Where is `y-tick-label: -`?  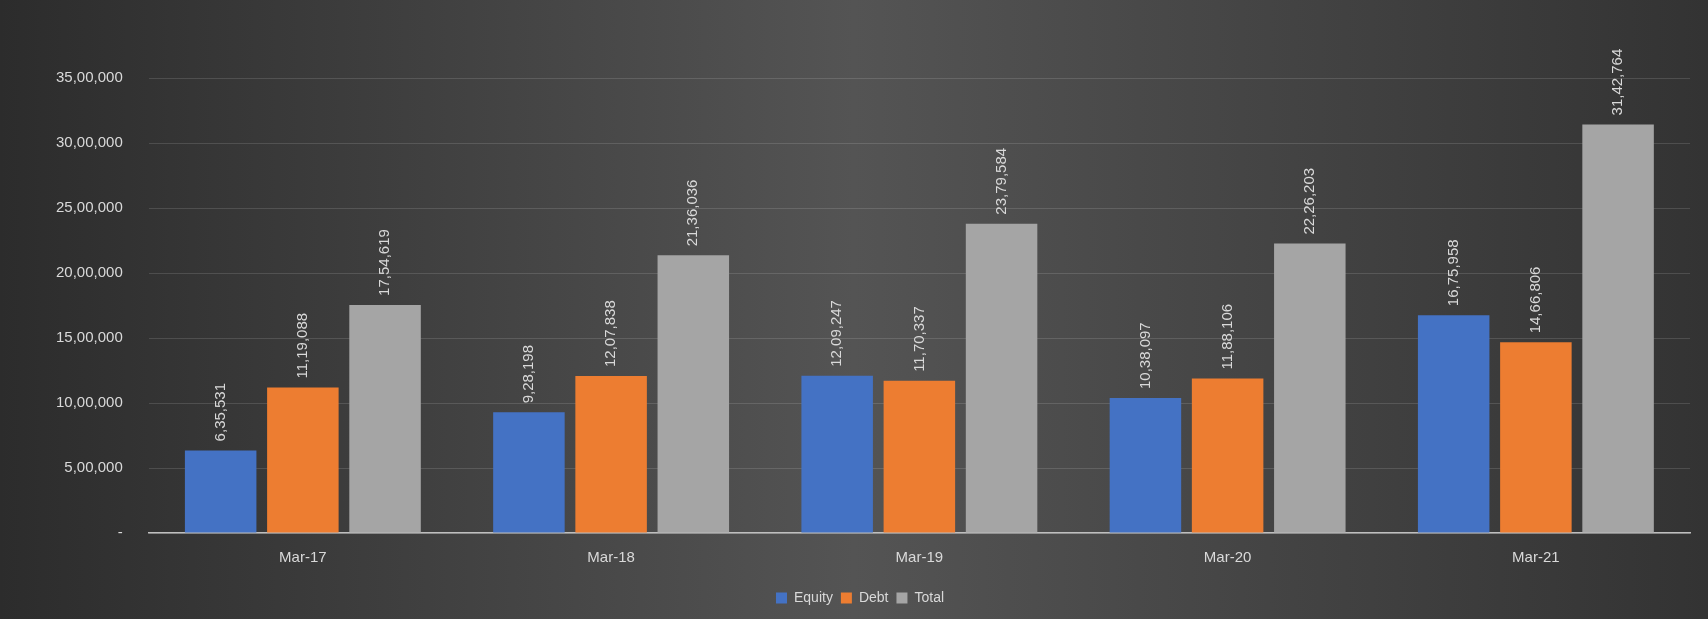
y-tick-label: - is located at coordinates (120, 532).